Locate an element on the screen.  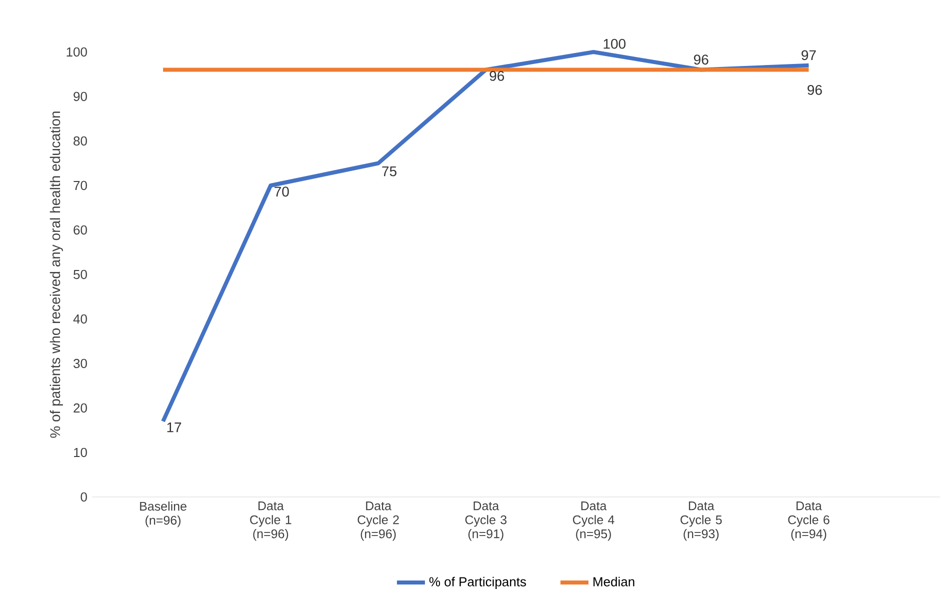
y-tick-label: 60 is located at coordinates (80, 230).